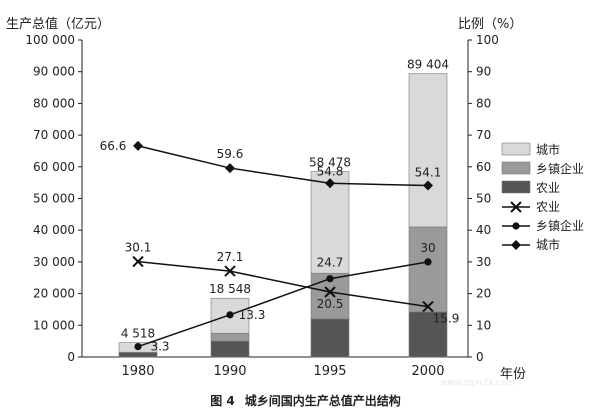 This screenshot has height=415, width=611. I want to click on y-axis-right-title: 比例（%）, so click(490, 24).